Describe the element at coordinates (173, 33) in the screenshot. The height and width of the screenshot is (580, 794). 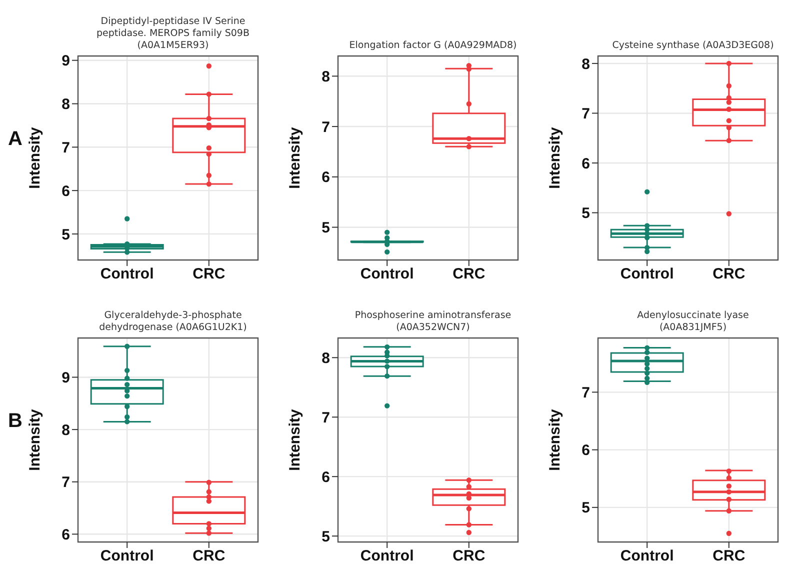
I see `chart-title: Dipeptidyl-peptidase IV Serine peptidase. MEROPS family S09B (A0A1M5ER93)` at that location.